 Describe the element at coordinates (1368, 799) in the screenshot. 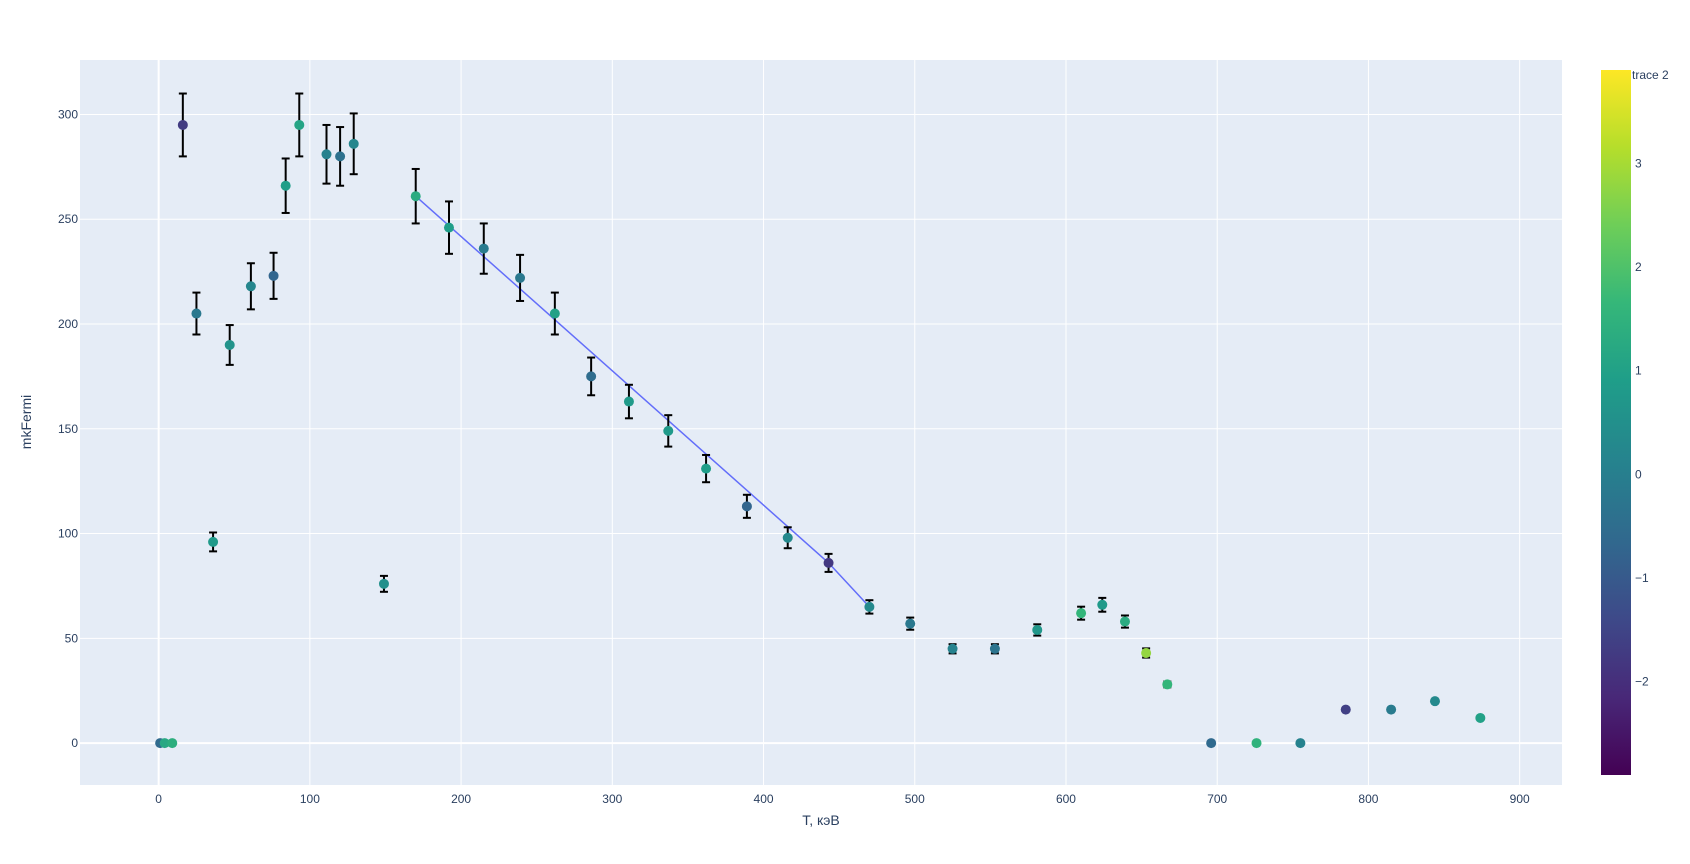

I see `x-tick-label: 800` at that location.